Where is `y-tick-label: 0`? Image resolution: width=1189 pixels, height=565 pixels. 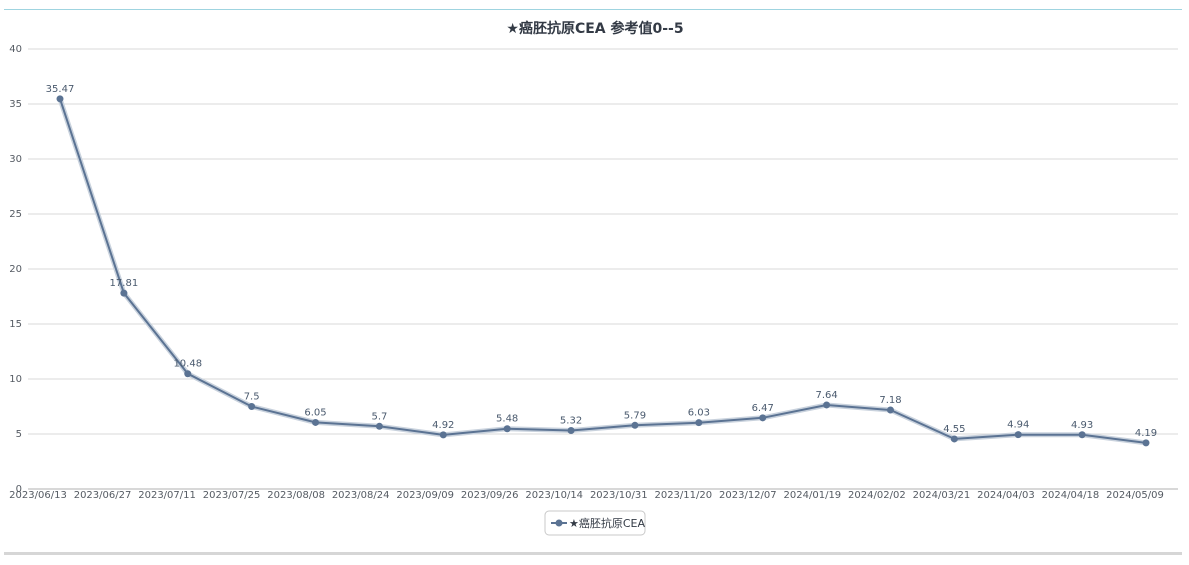 y-tick-label: 0 is located at coordinates (19, 489).